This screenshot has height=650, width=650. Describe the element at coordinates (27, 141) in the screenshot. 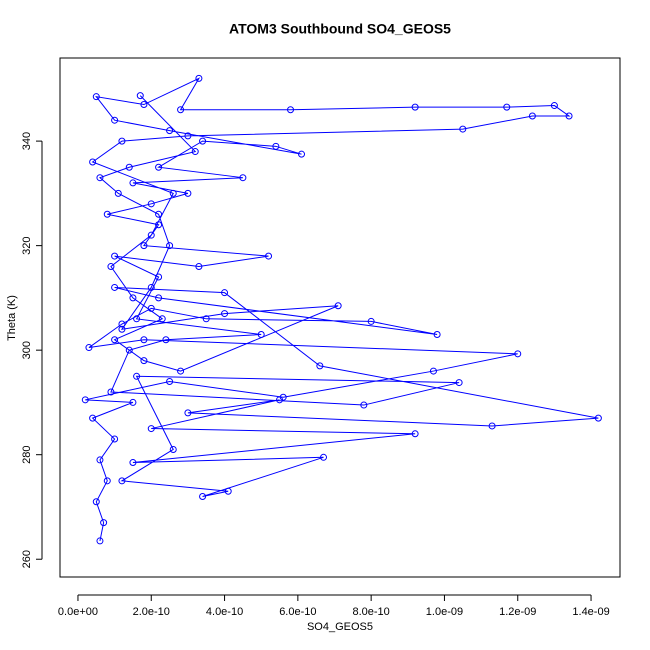

I see `y-tick-label: 340` at that location.